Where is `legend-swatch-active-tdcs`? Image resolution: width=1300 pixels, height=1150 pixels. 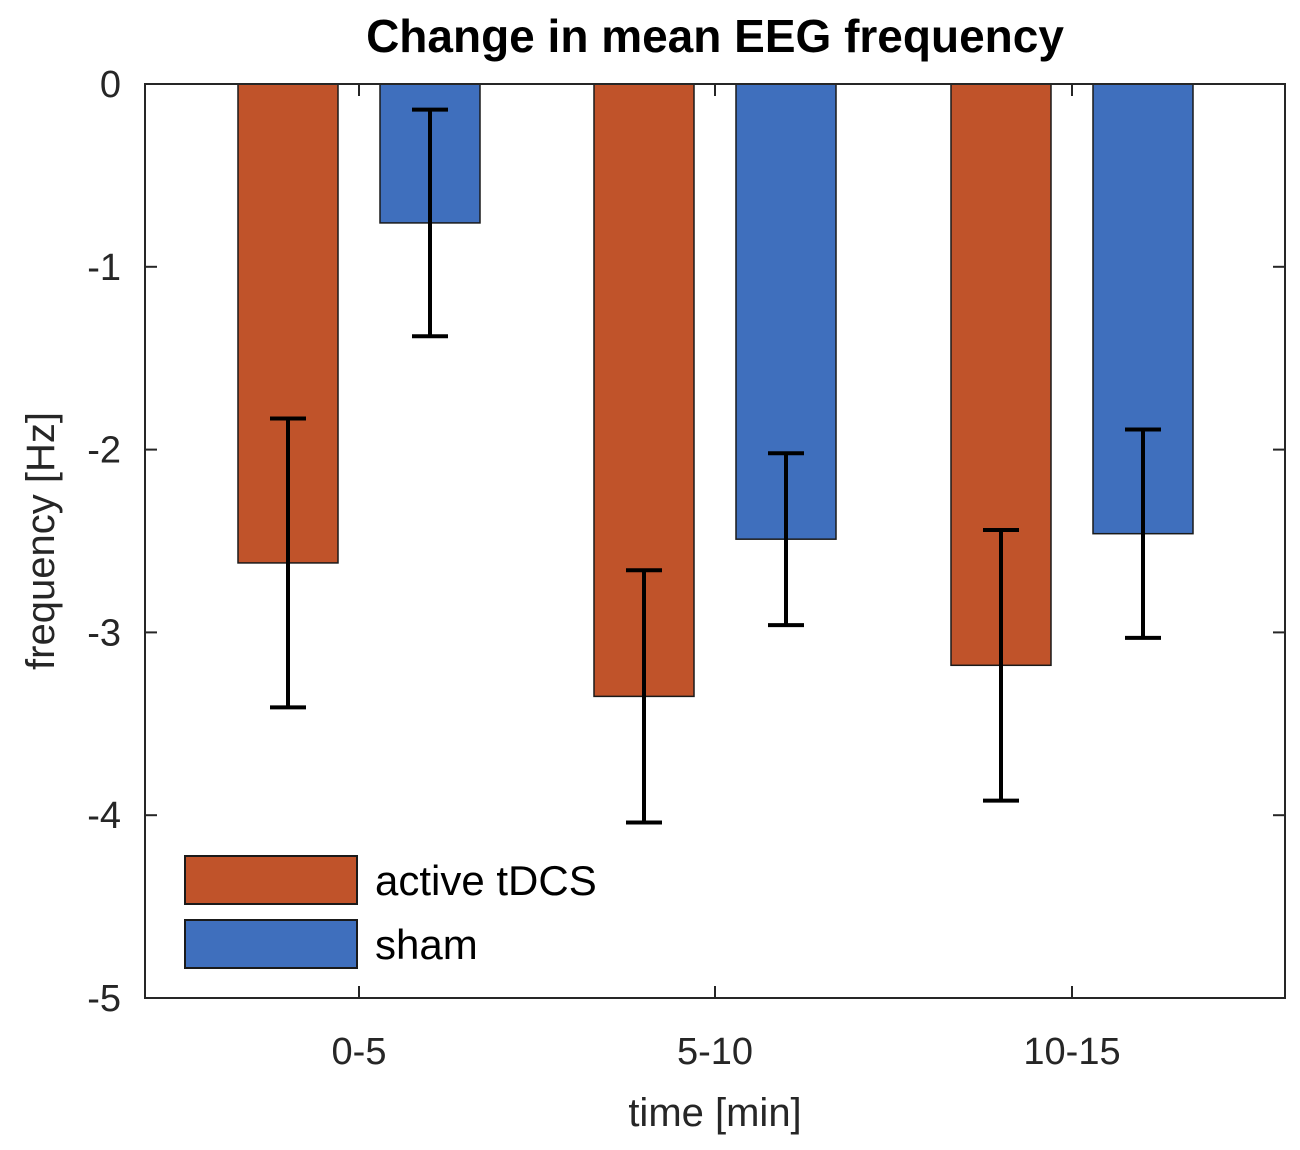
legend-swatch-active-tdcs is located at coordinates (271, 880).